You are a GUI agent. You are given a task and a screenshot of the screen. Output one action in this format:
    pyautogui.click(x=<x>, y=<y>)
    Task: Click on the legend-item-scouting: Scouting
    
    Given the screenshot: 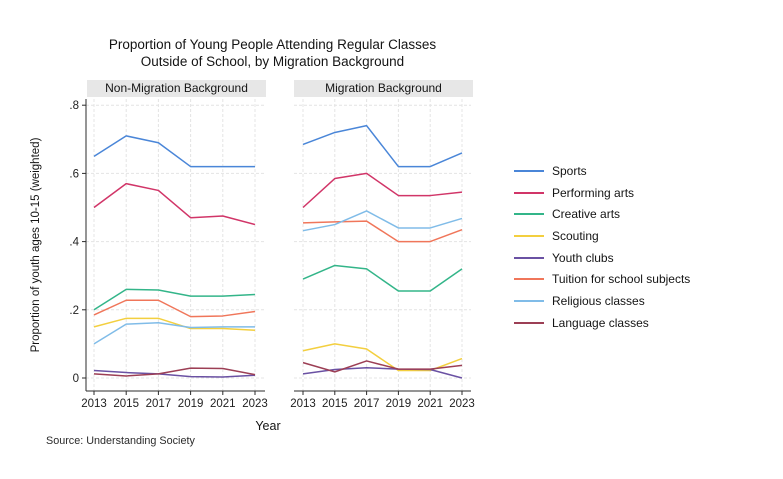 What is the action you would take?
    pyautogui.click(x=602, y=236)
    